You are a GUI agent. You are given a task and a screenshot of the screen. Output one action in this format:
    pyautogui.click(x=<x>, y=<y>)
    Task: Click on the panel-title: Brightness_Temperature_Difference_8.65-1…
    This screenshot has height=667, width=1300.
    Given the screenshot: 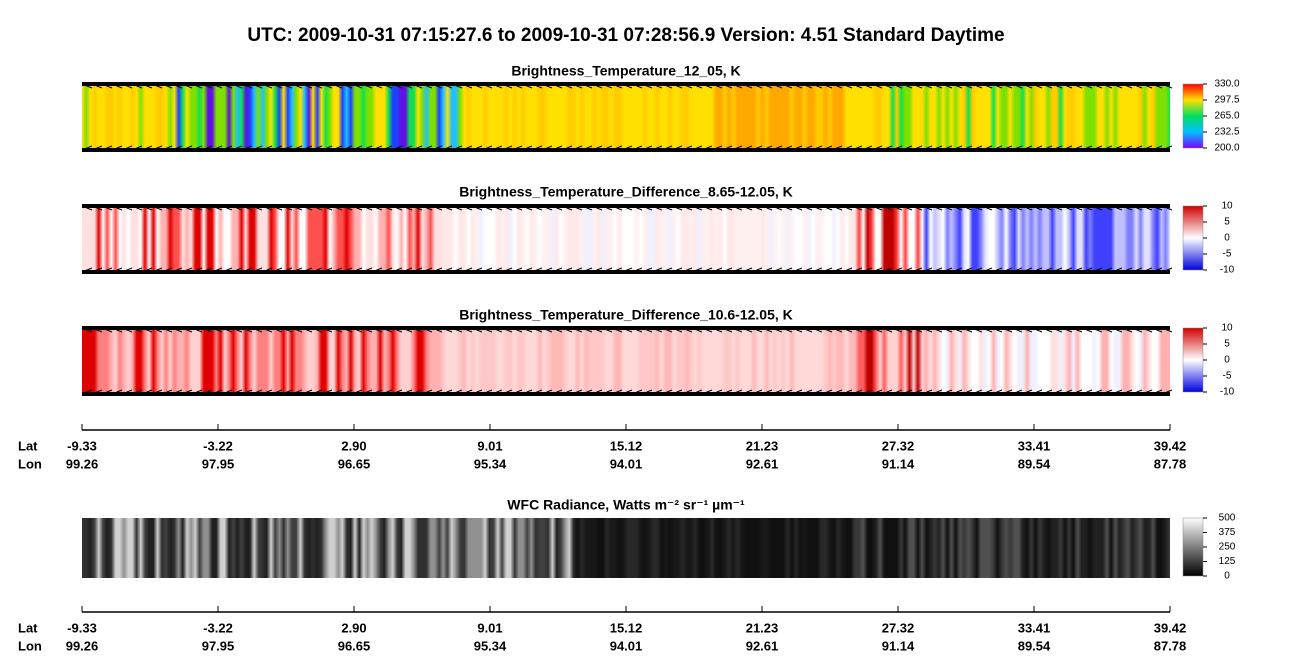 What is the action you would take?
    pyautogui.click(x=626, y=192)
    